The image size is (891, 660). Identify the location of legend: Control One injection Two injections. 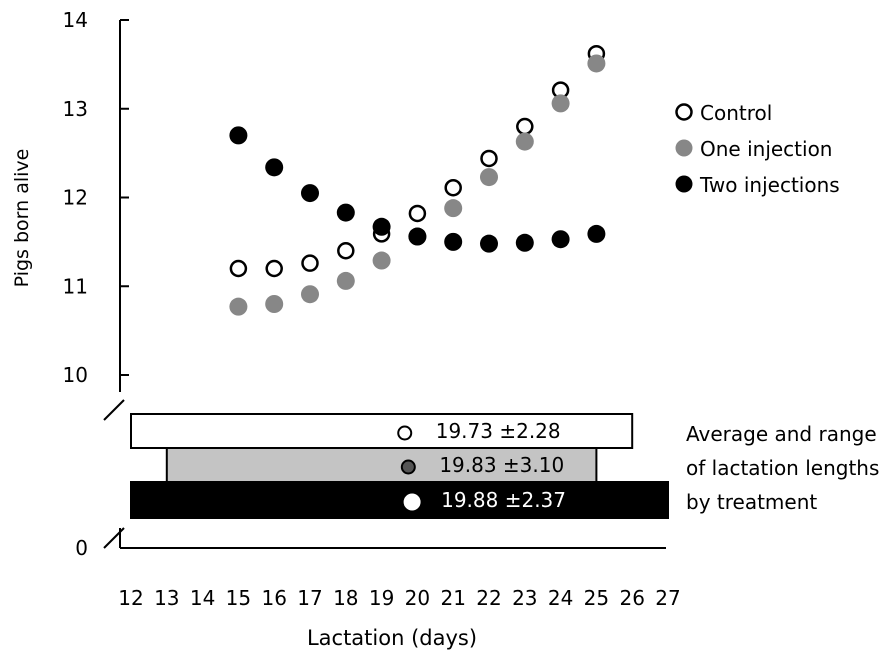
(757, 149).